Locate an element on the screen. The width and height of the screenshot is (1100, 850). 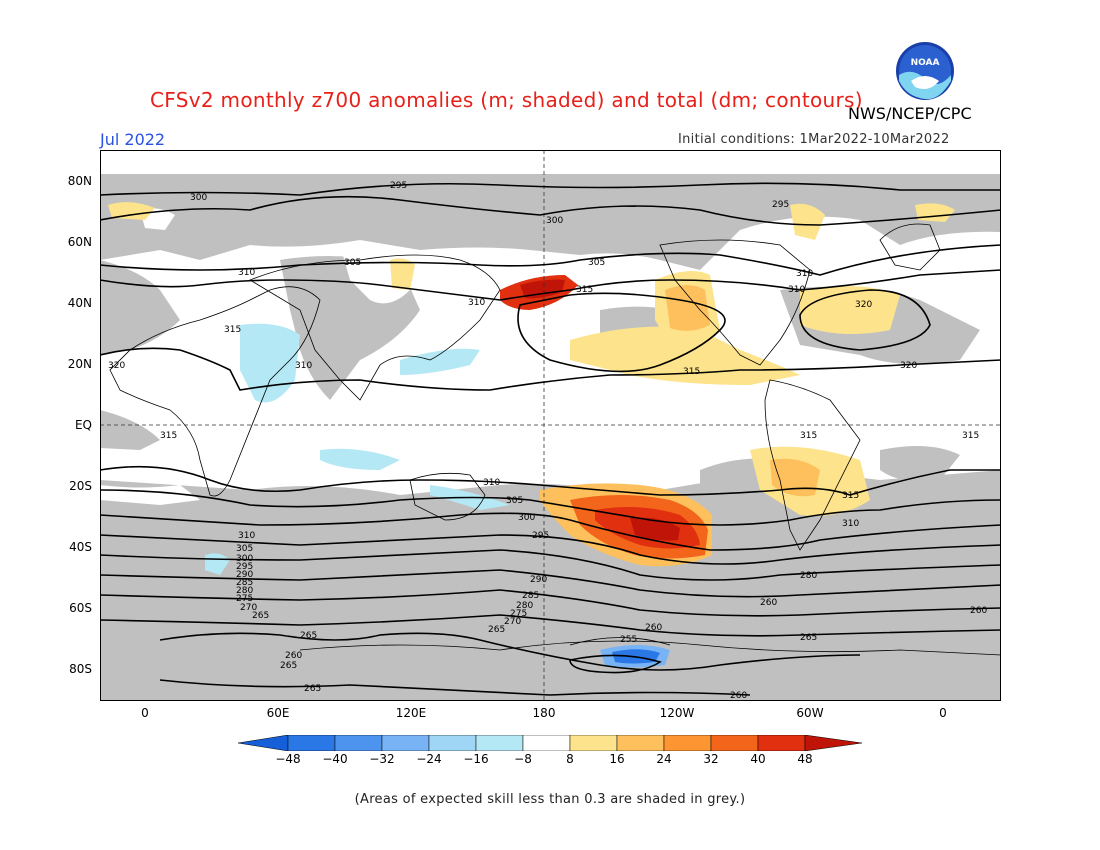
colorbar-label: −40 is located at coordinates (335, 759).